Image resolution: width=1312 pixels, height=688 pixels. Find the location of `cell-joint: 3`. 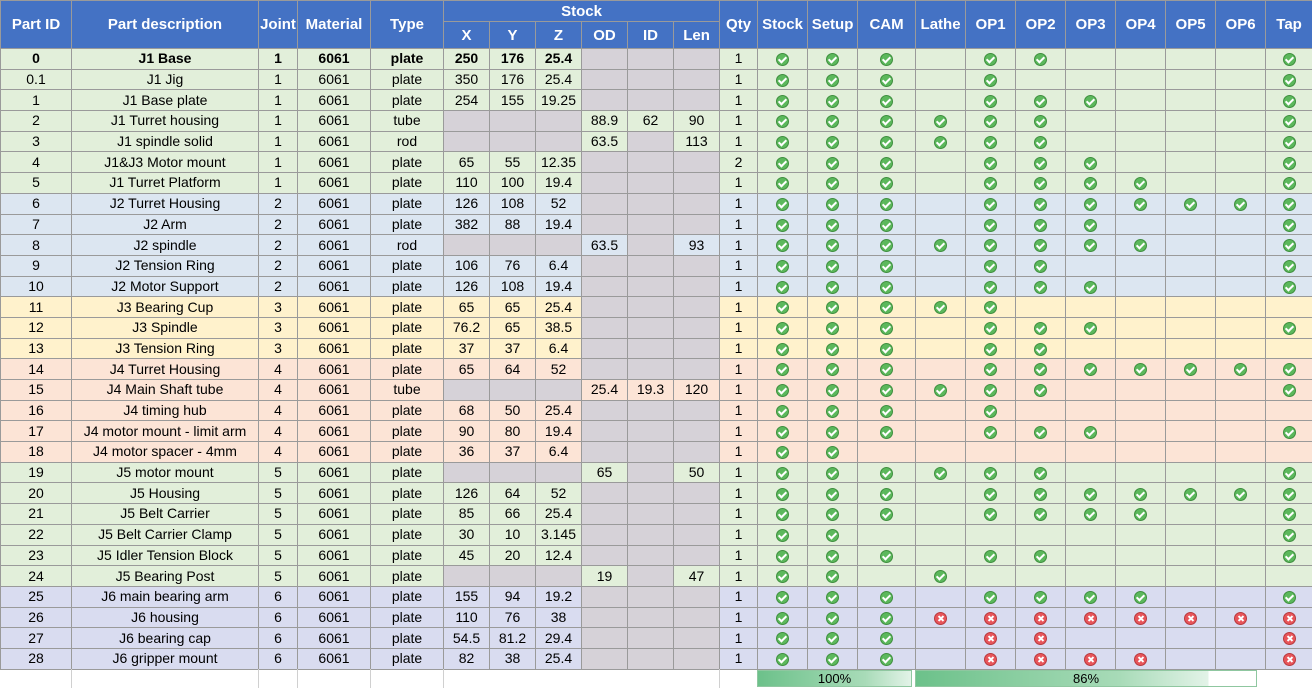

cell-joint: 3 is located at coordinates (278, 327).